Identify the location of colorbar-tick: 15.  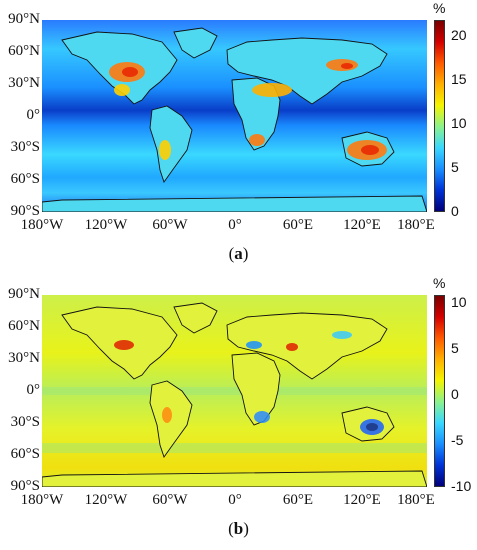
(459, 79).